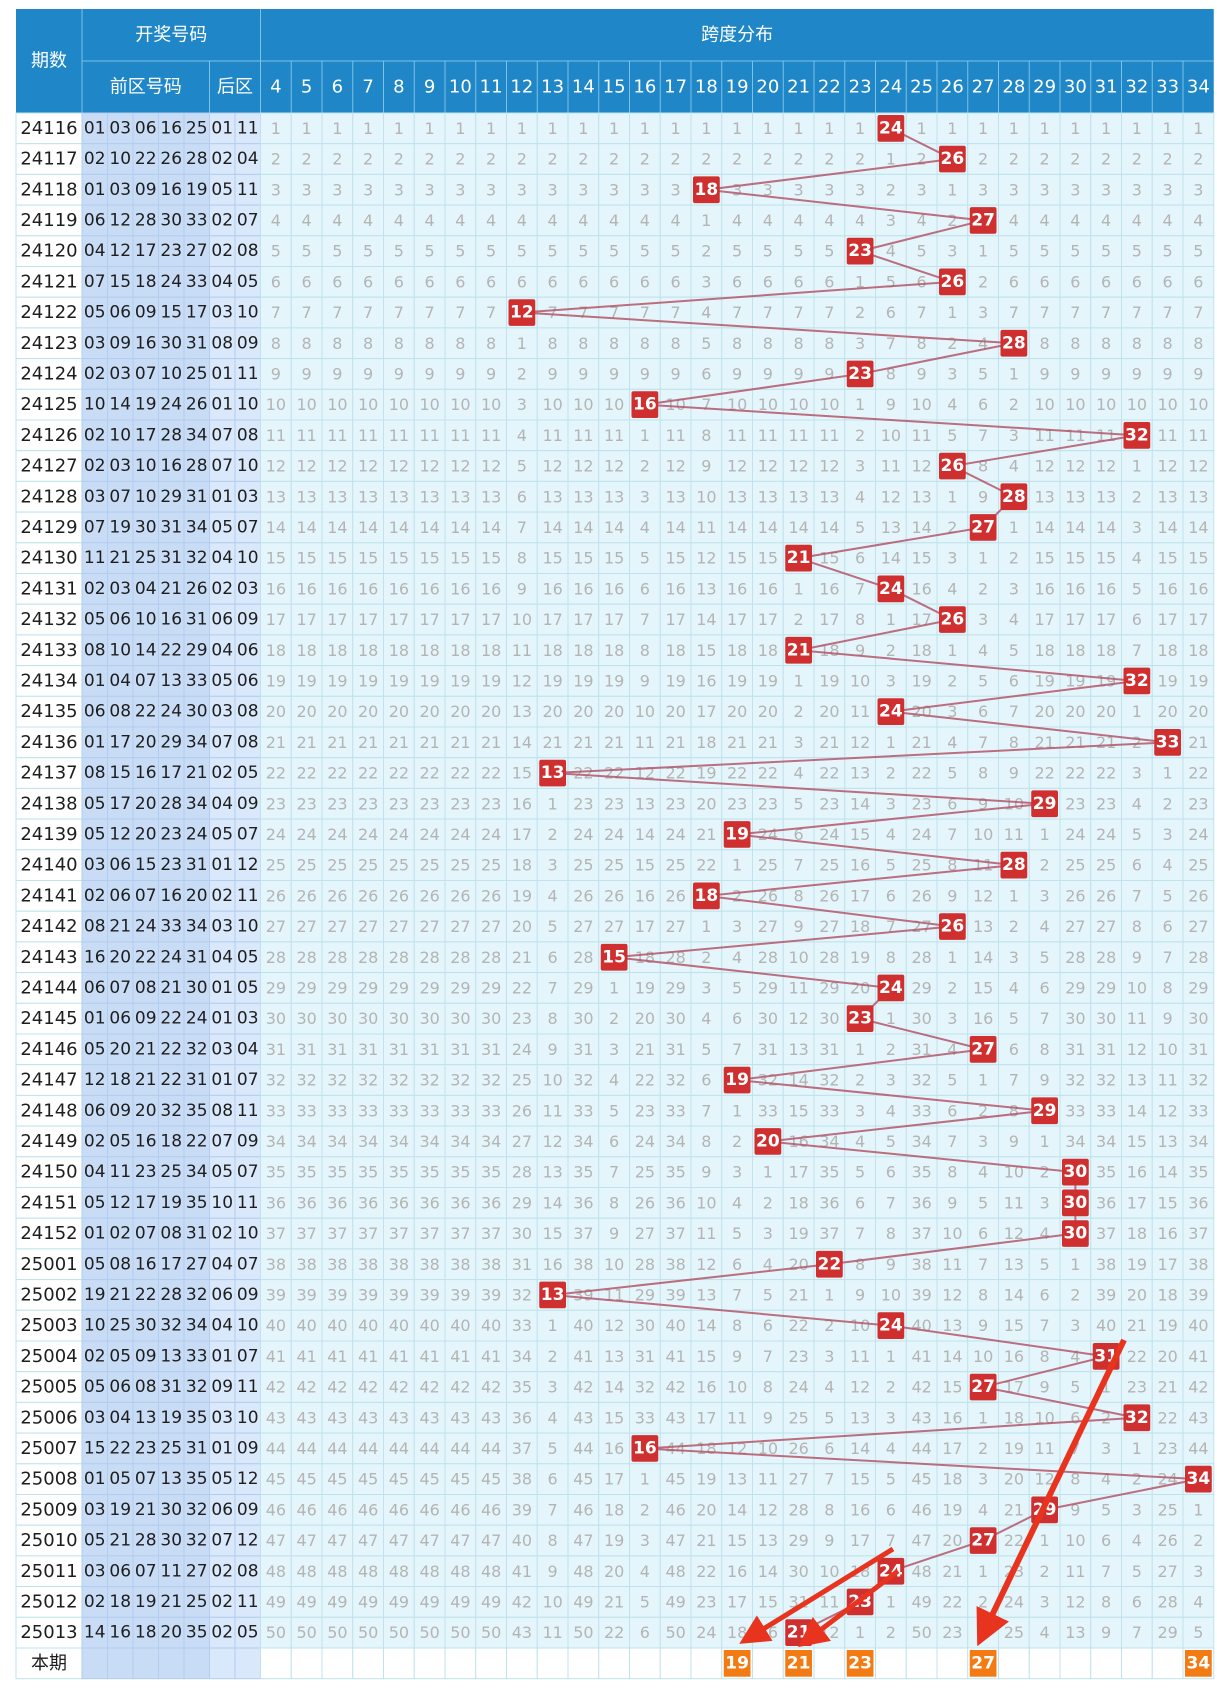 The image size is (1217, 1691). Describe the element at coordinates (798, 466) in the screenshot. I see `miss-count: 12` at that location.